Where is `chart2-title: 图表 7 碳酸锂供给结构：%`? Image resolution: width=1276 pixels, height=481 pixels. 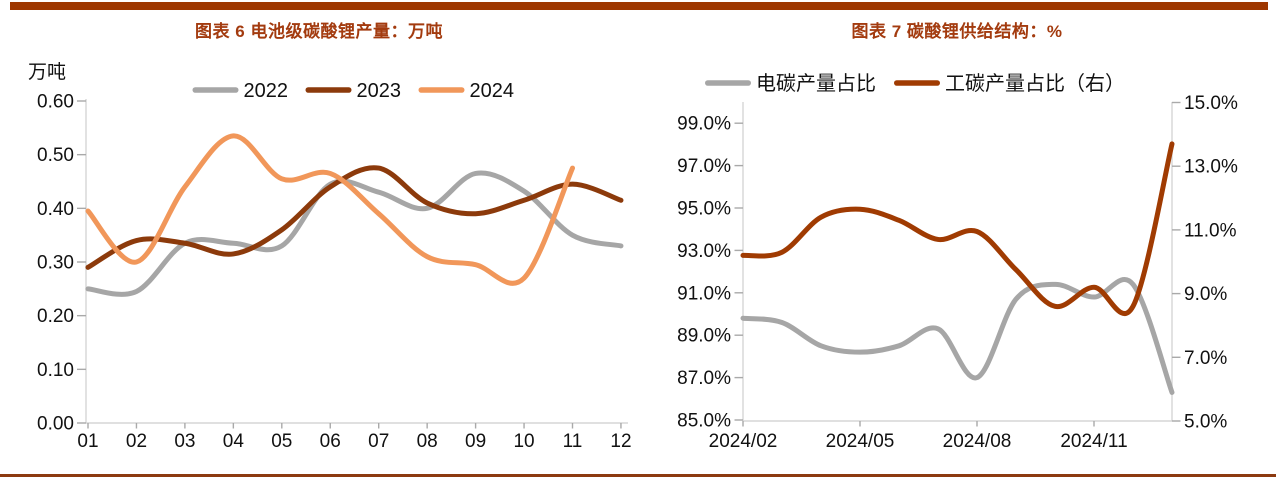 chart2-title: 图表 7 碳酸锂供给结构：% is located at coordinates (957, 31).